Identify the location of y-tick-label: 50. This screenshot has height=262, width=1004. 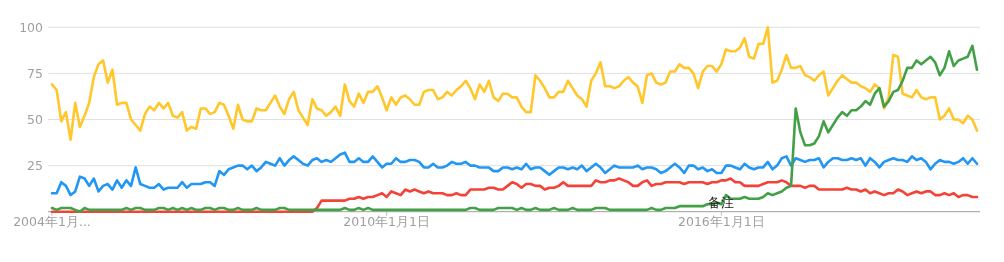
(35, 119).